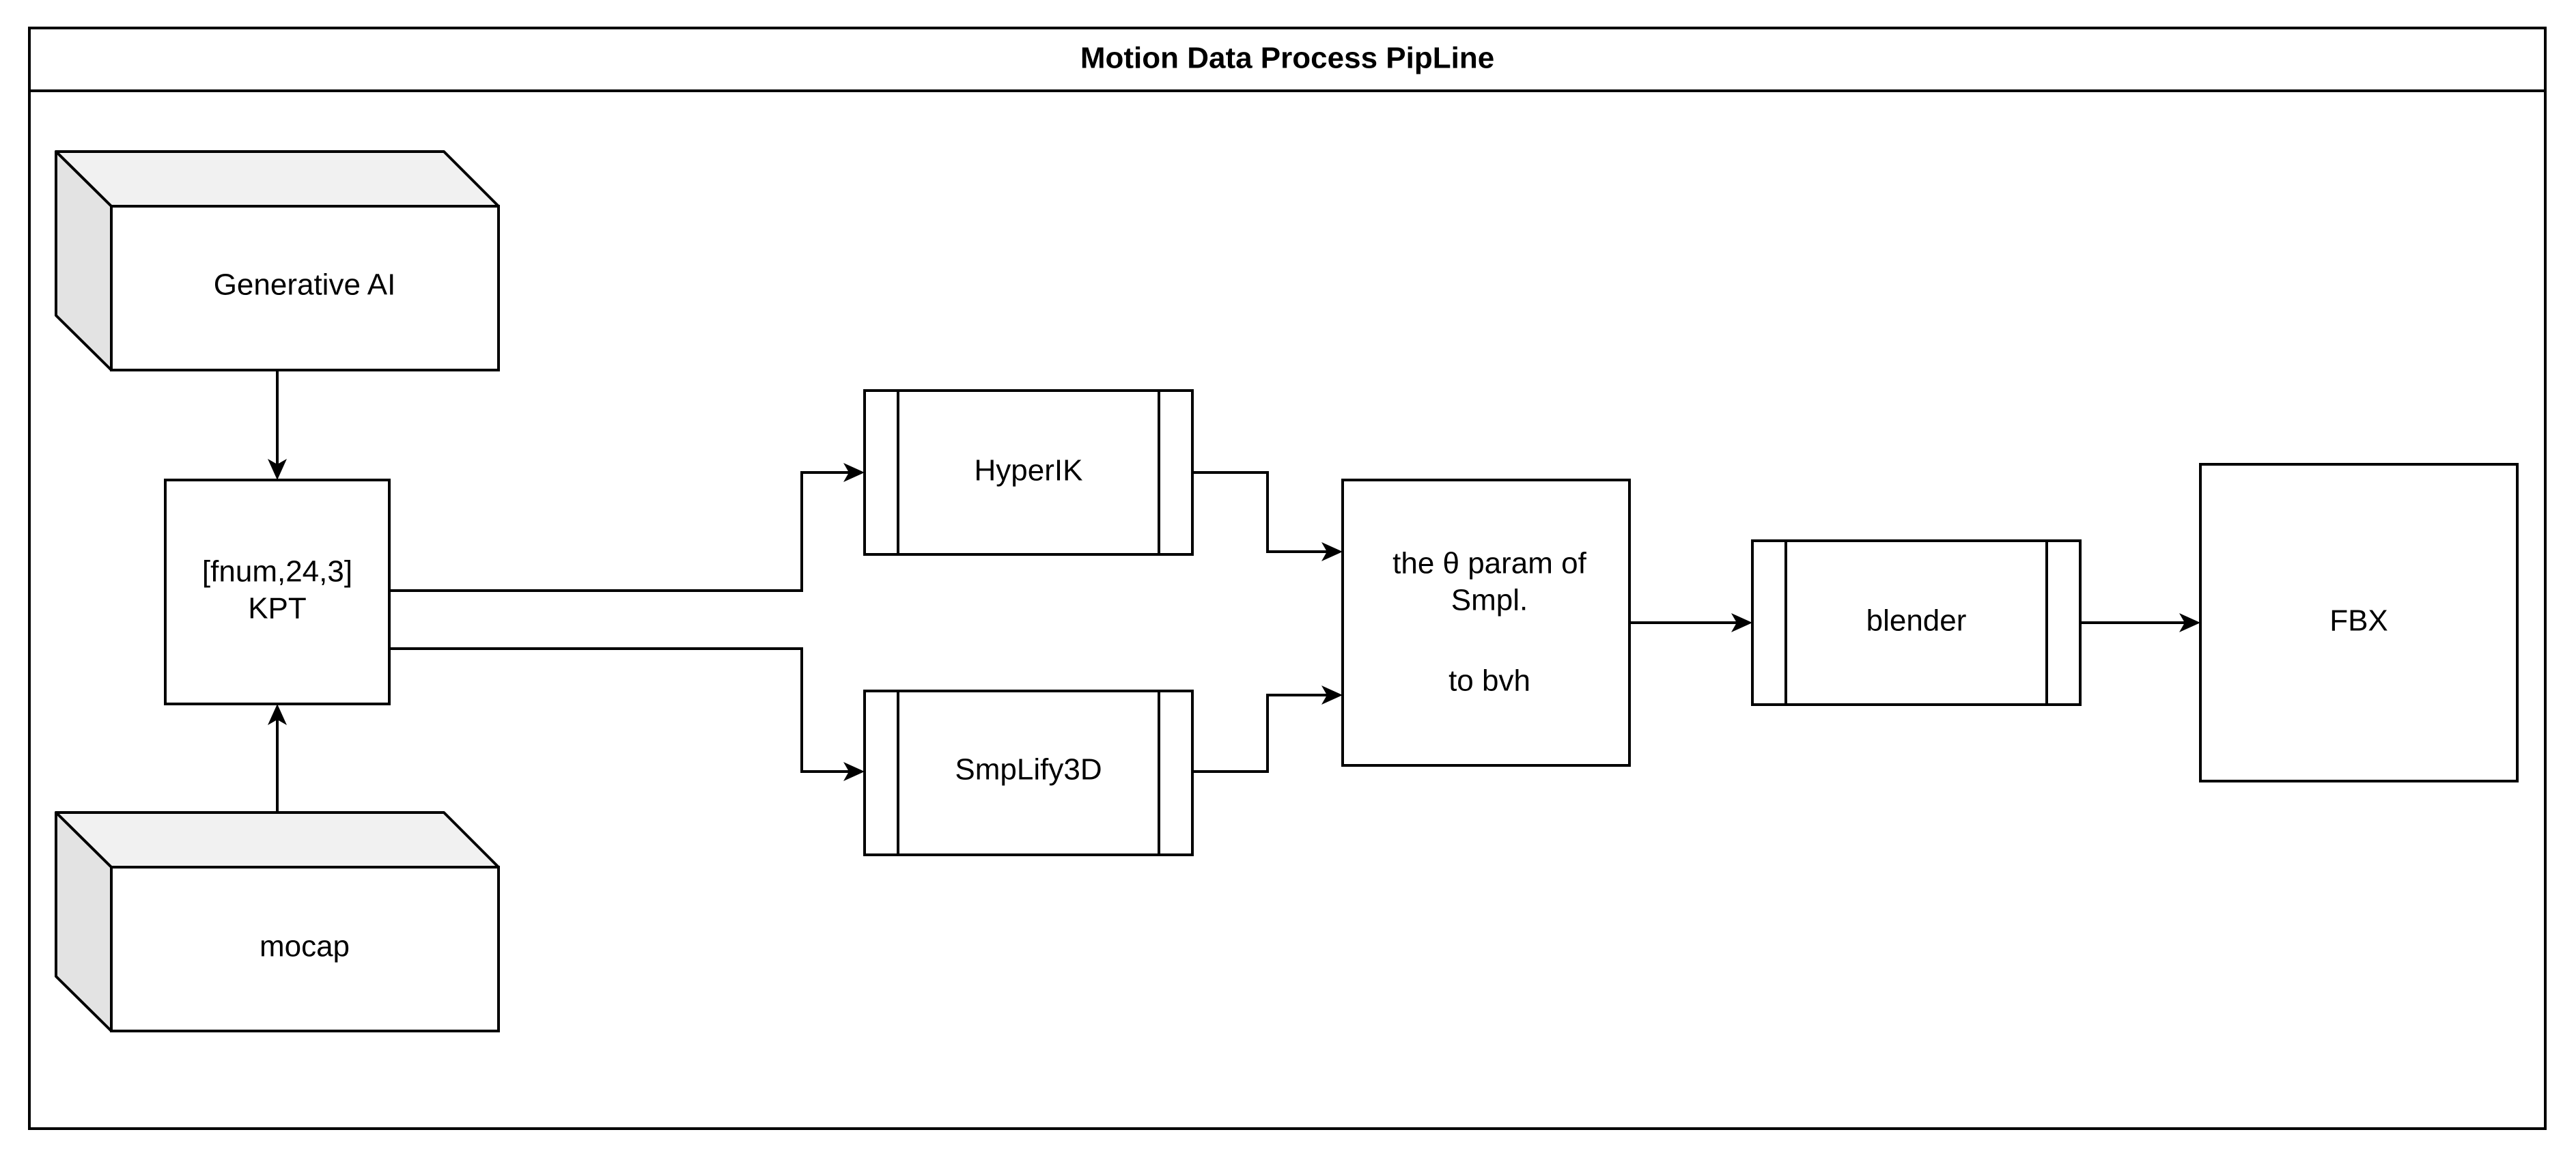 The height and width of the screenshot is (1158, 2576). Describe the element at coordinates (277, 572) in the screenshot. I see `node-label-line-1: [fnum,24,3]` at that location.